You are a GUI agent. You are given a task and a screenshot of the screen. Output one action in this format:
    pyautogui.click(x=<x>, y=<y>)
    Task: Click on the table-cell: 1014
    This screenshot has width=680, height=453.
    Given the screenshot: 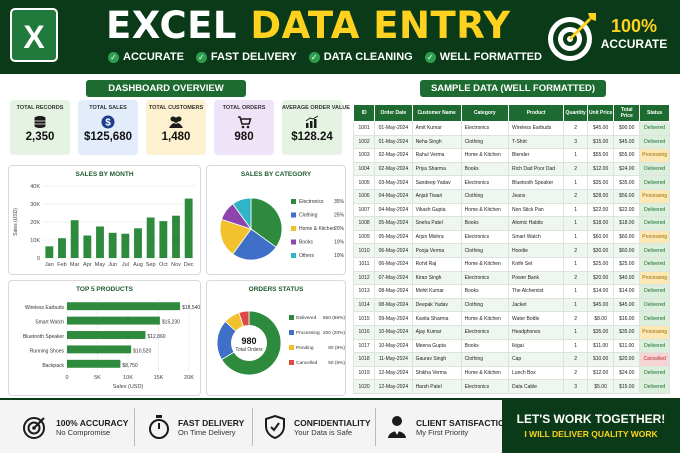 What is the action you would take?
    pyautogui.click(x=364, y=305)
    